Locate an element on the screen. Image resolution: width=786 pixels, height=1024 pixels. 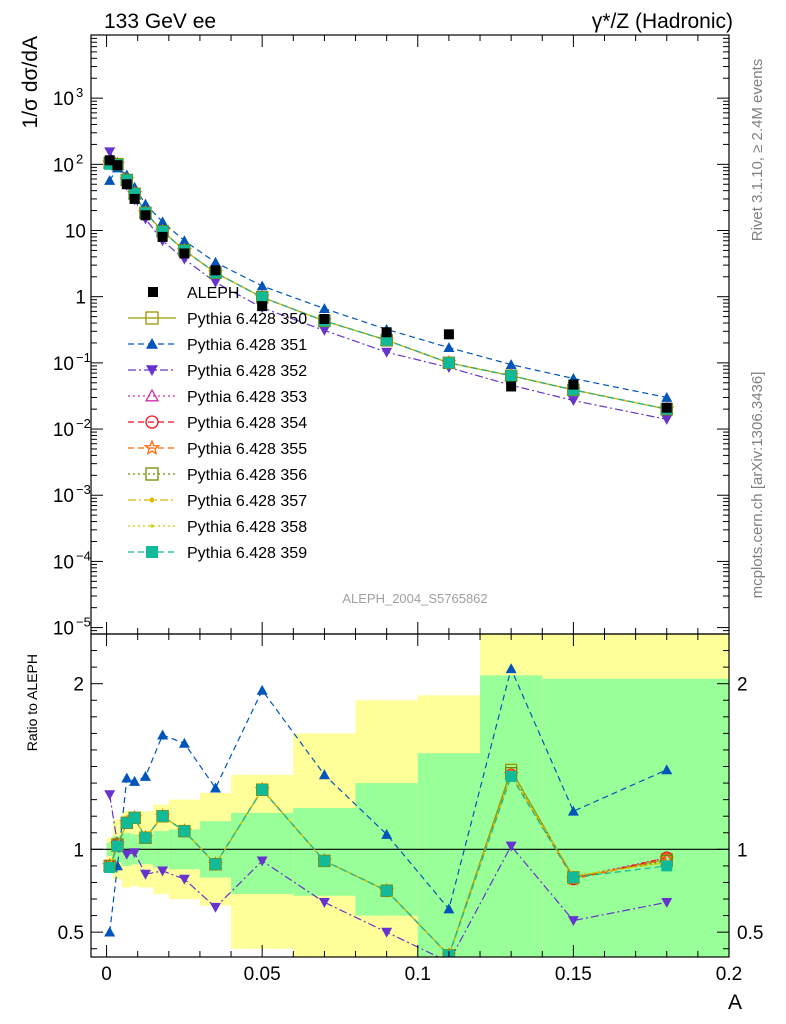
side-text-top: Rivet 3.1.10, ≥ 2.4M events is located at coordinates (757, 150).